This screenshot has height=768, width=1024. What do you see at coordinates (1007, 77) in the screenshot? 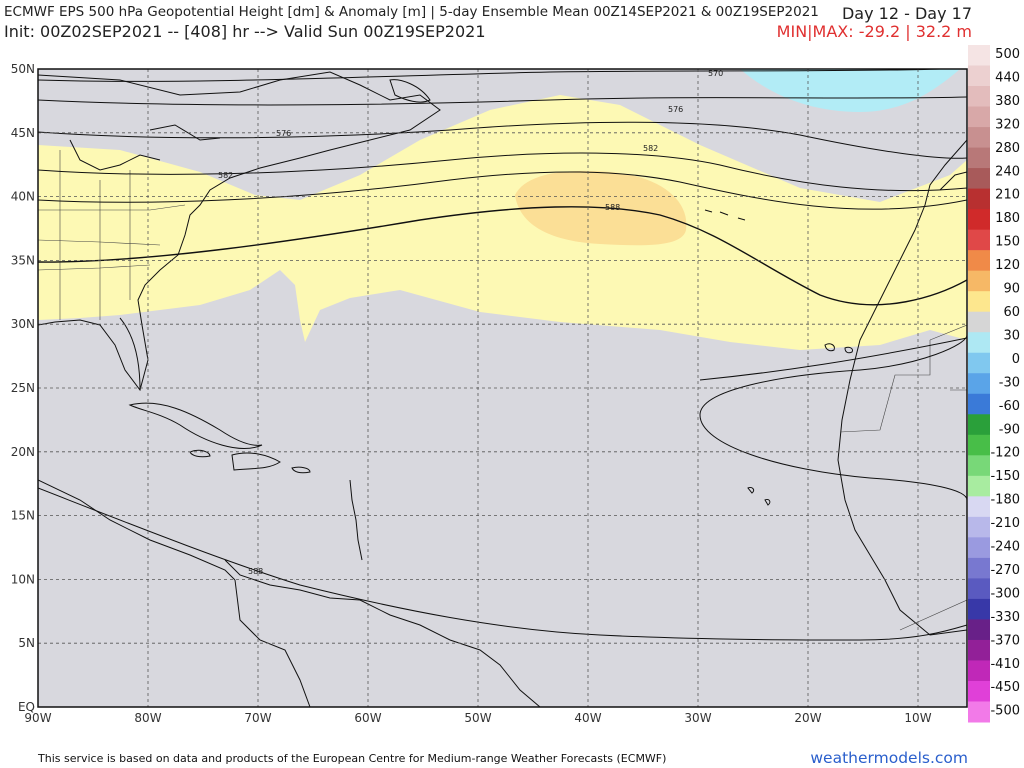
I see `colorbar-label: 440` at bounding box center [1007, 77].